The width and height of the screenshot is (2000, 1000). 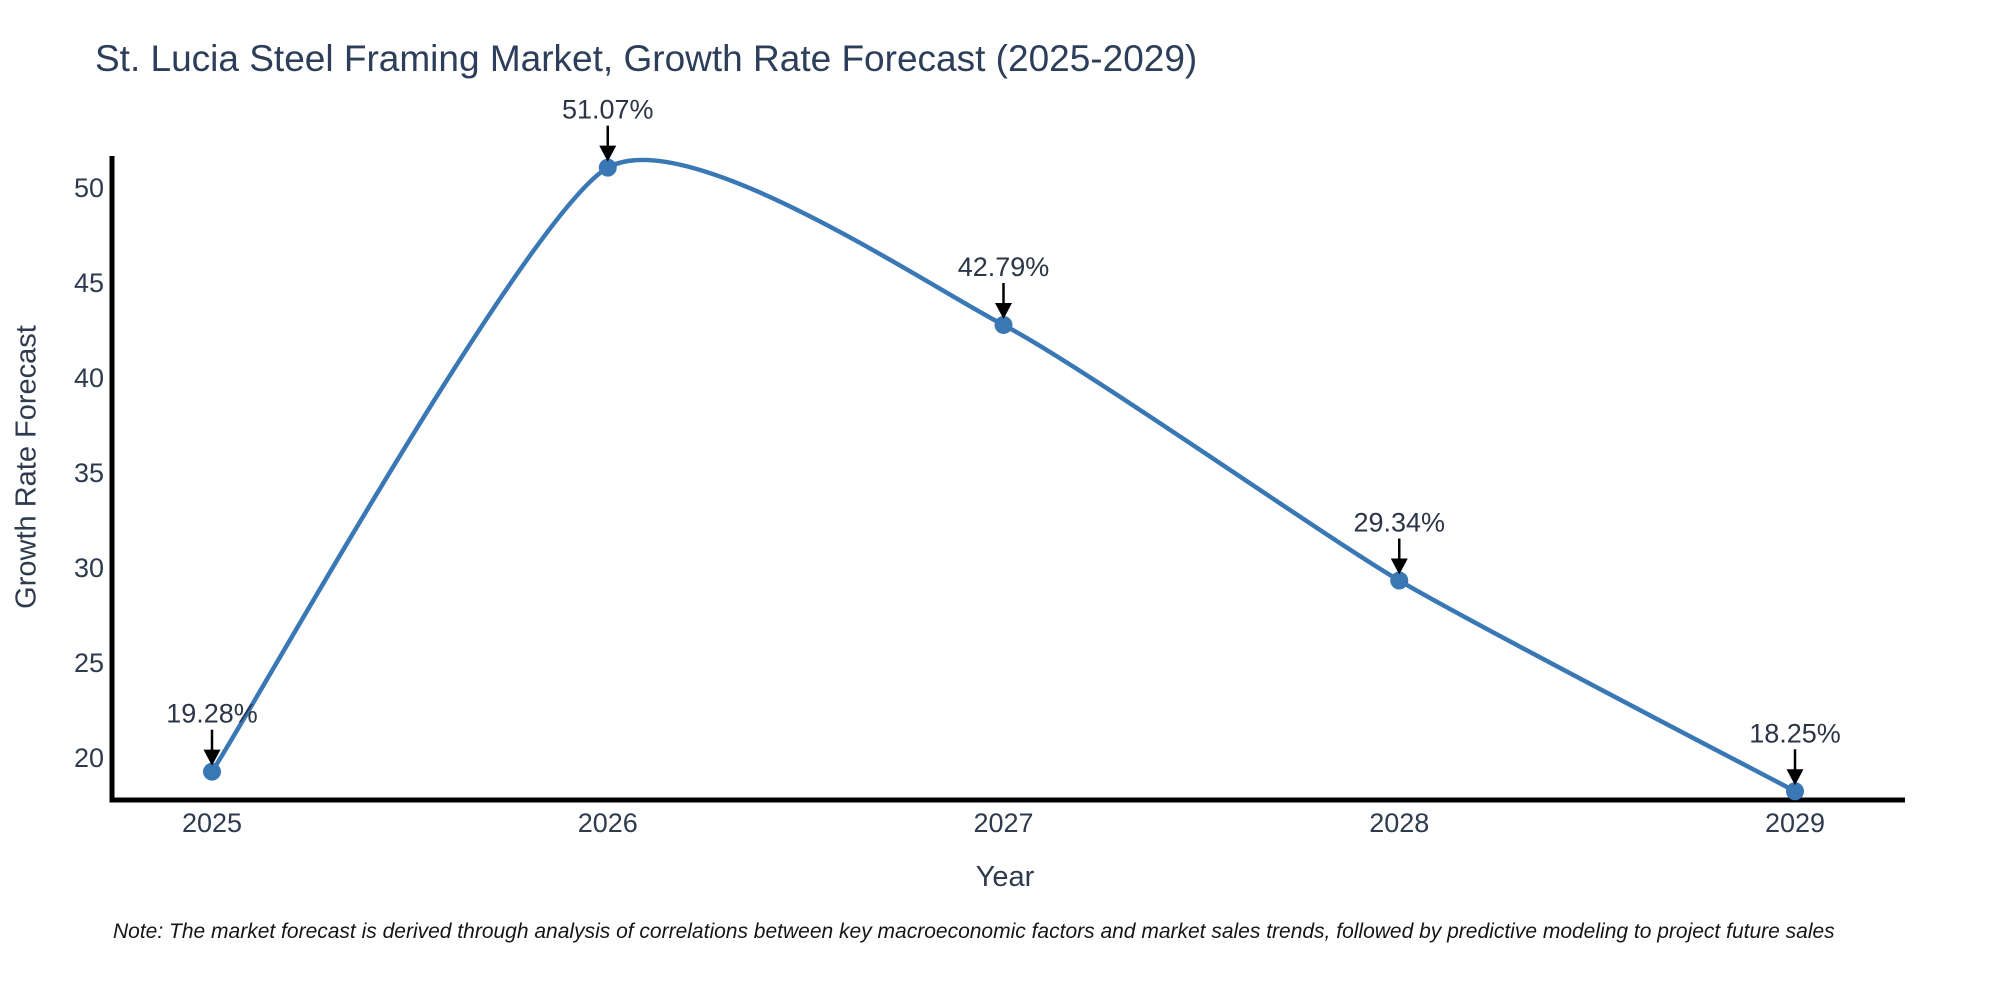 What do you see at coordinates (1005, 877) in the screenshot?
I see `x-axis-title: Year` at bounding box center [1005, 877].